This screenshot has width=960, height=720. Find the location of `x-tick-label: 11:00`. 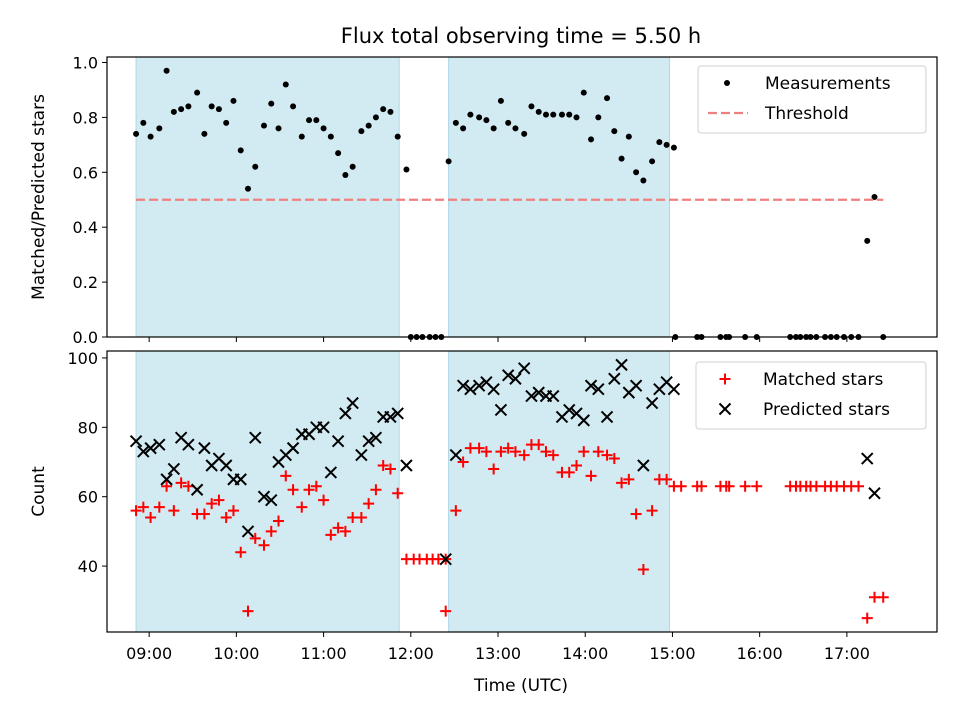

x-tick-label: 11:00 is located at coordinates (324, 653).